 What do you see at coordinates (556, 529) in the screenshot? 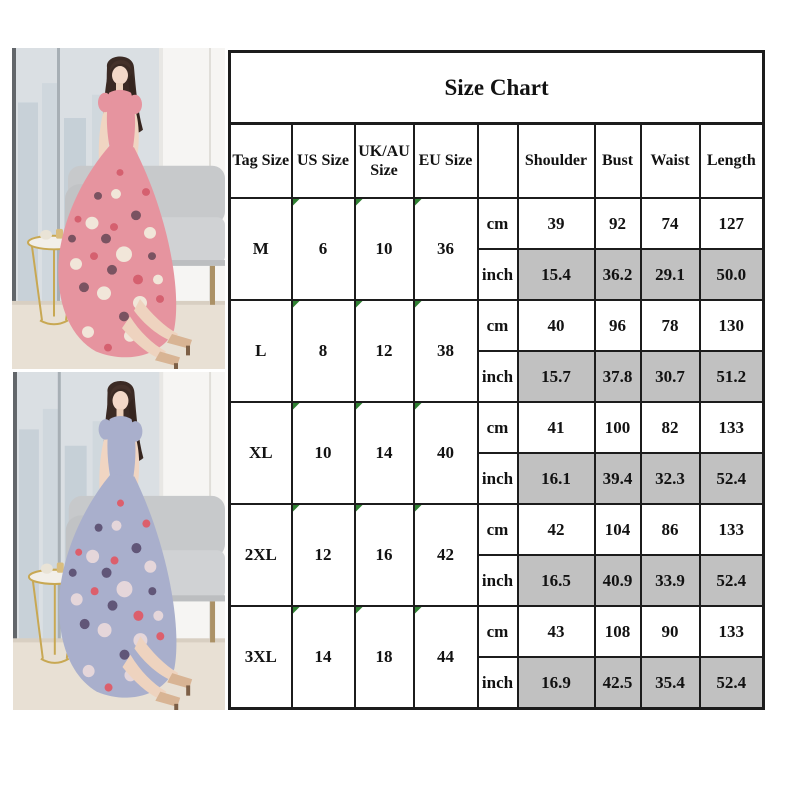
I see `shoulder-cm-cell: 42` at bounding box center [556, 529].